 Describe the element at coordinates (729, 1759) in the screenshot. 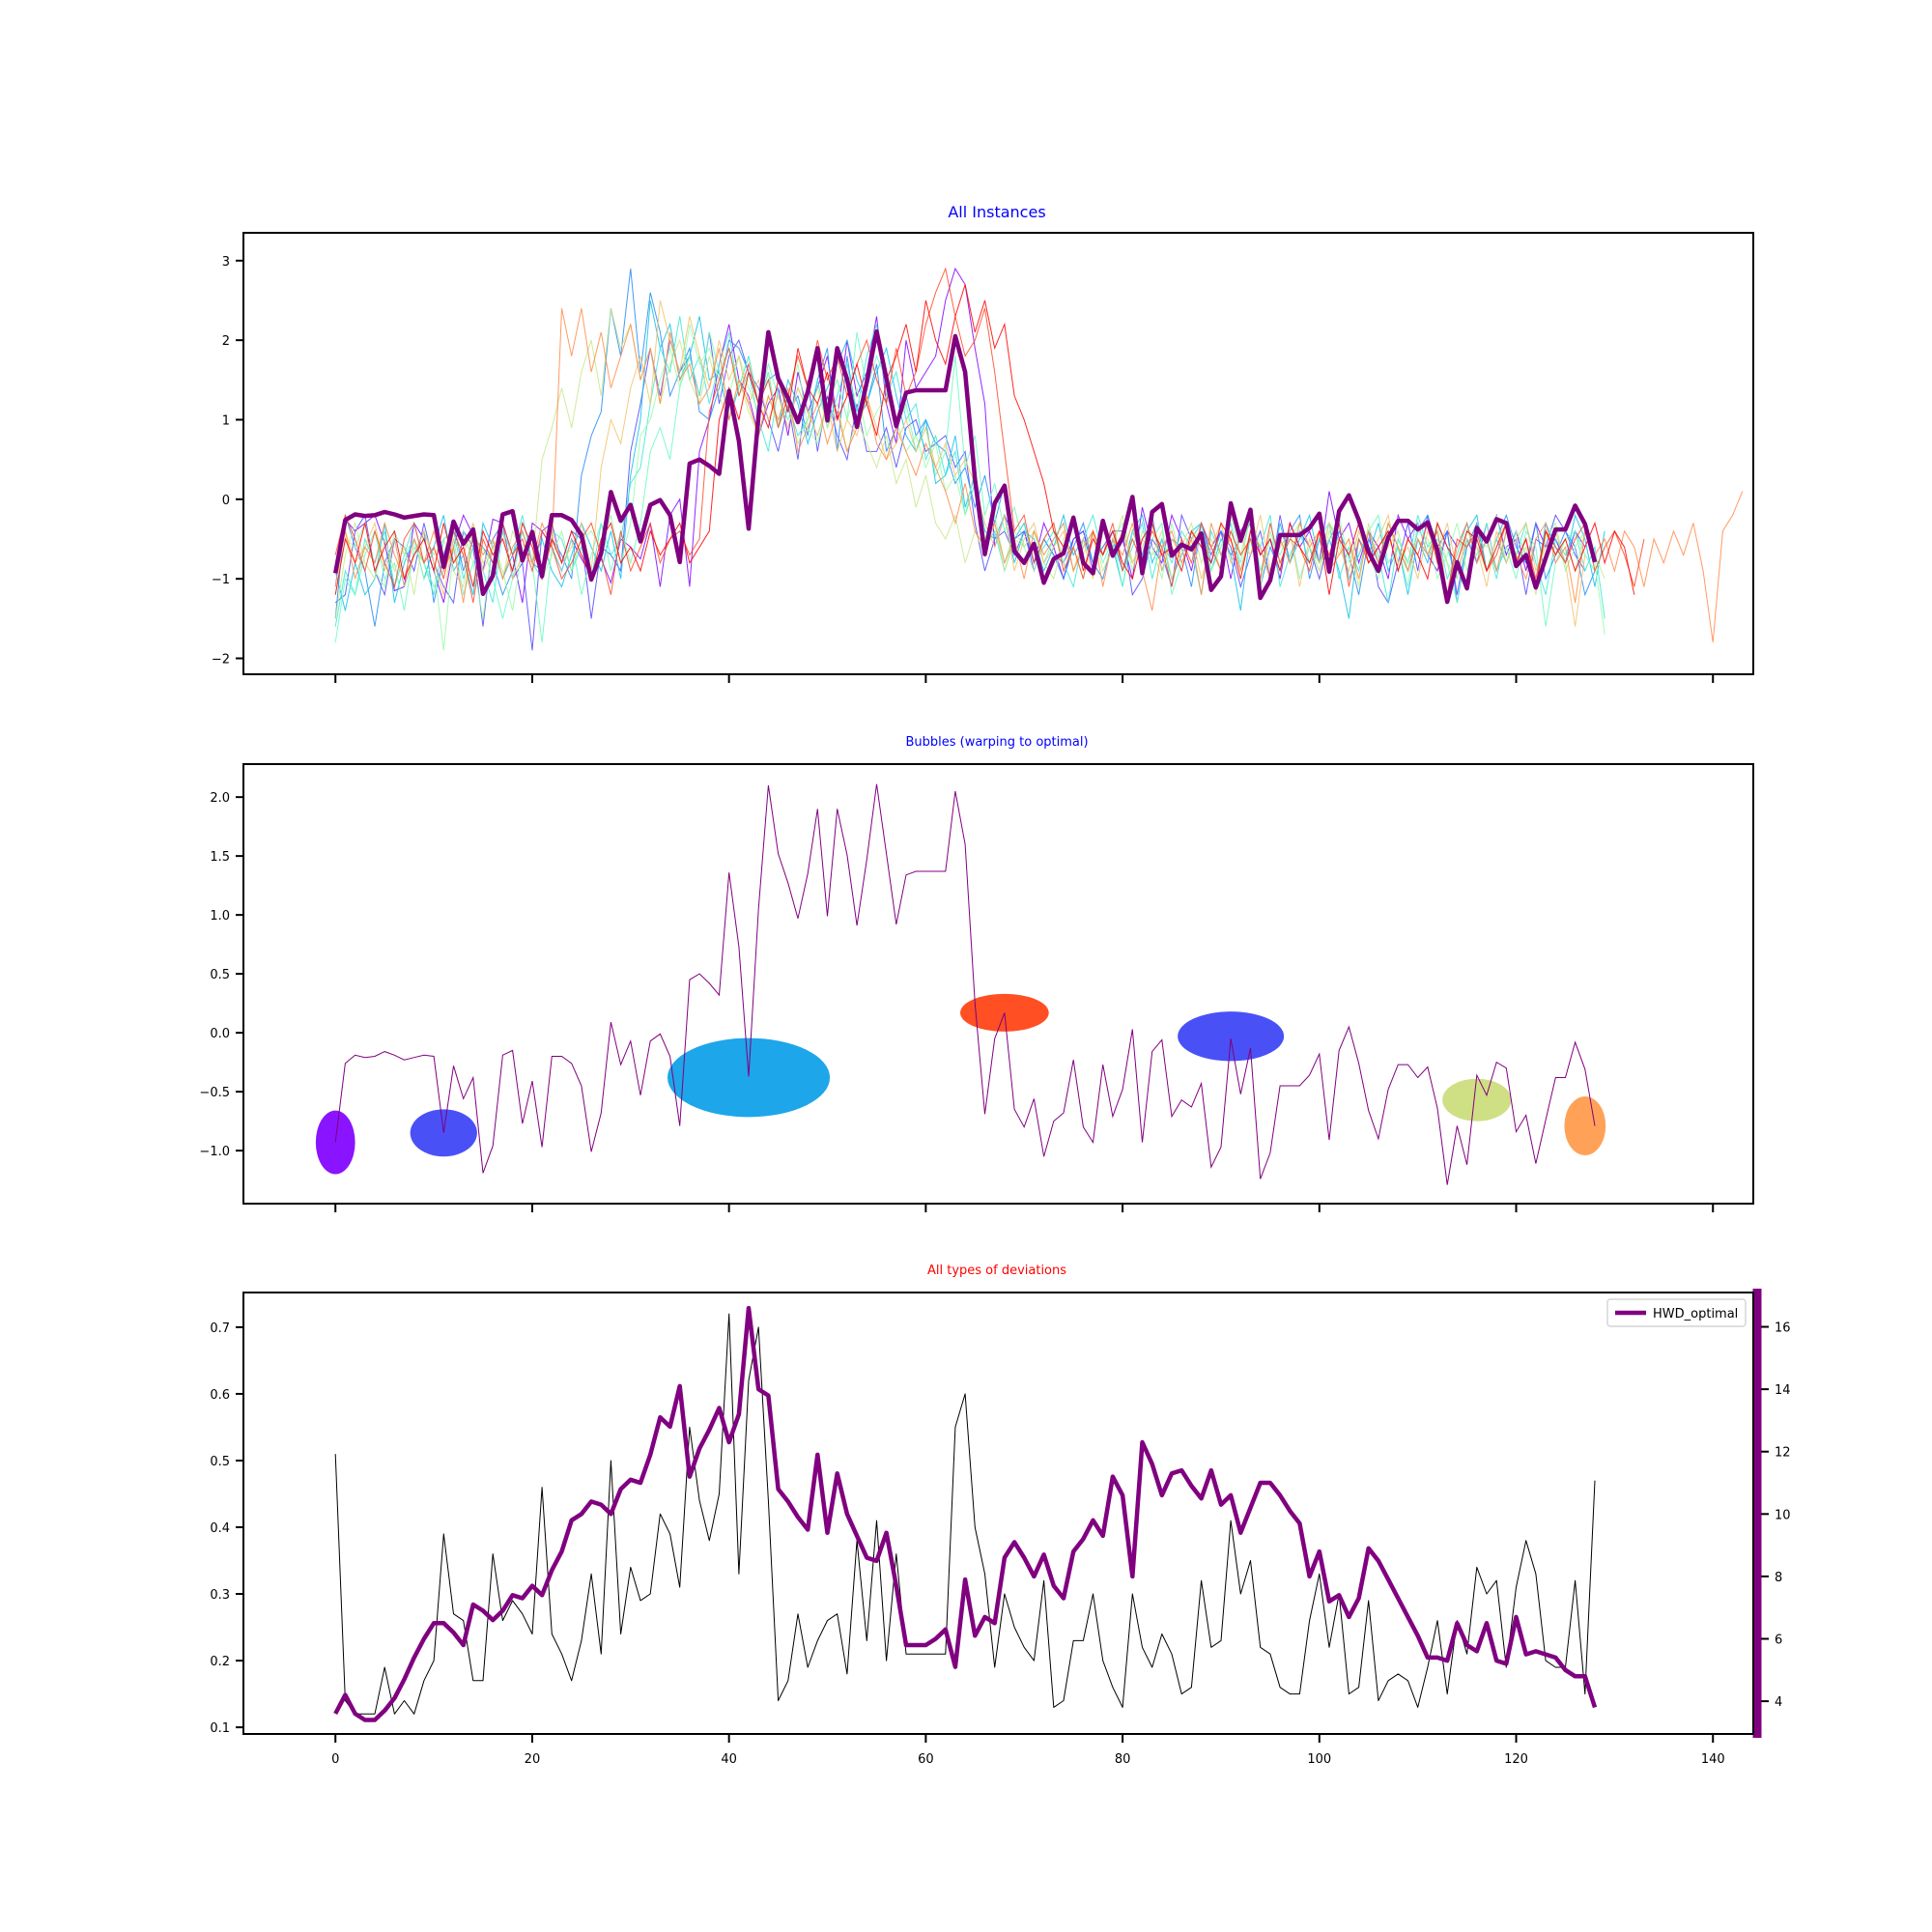

I see `x-tick-label: 40` at that location.